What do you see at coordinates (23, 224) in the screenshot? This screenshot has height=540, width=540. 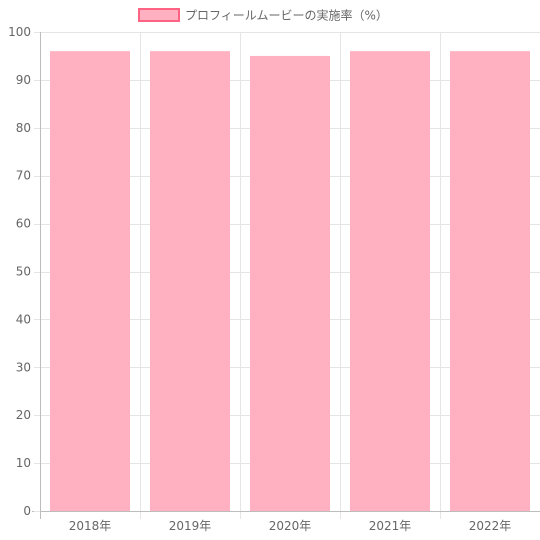 I see `y-tick-label: 60` at bounding box center [23, 224].